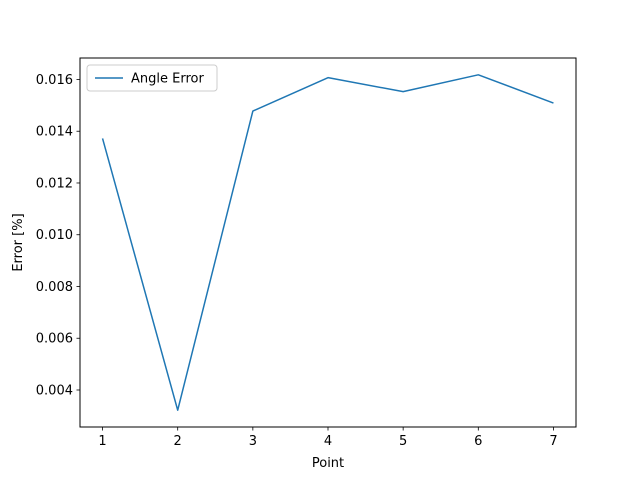  I want to click on legend-label: Angle Error, so click(167, 79).